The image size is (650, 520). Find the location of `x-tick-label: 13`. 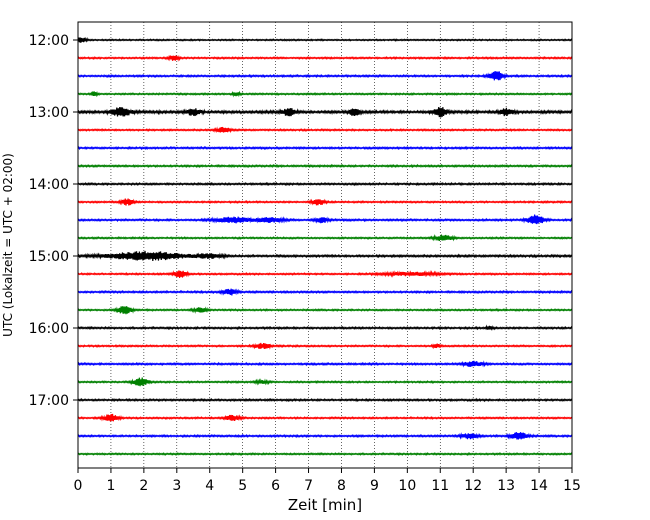

x-tick-label: 13 is located at coordinates (506, 486).